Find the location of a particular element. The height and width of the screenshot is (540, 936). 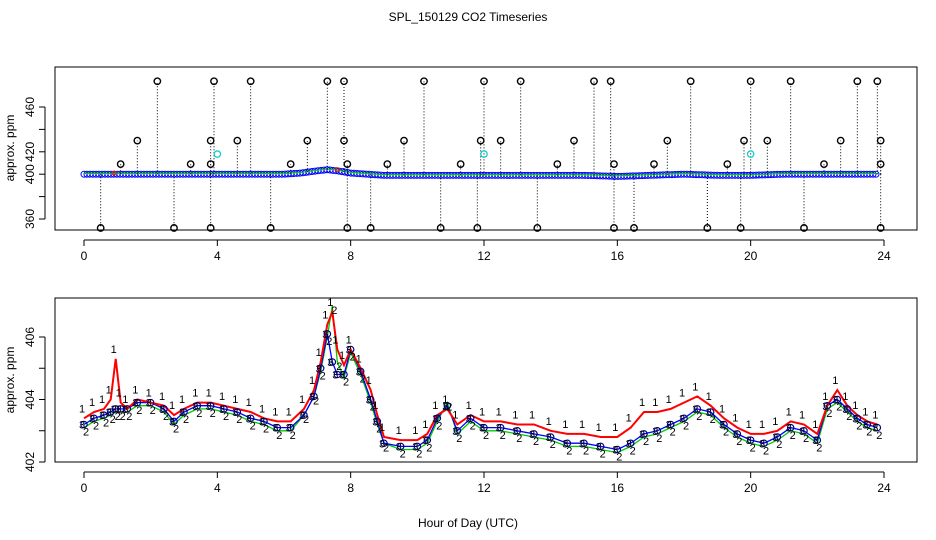

top-baseline-point is located at coordinates (876, 174).